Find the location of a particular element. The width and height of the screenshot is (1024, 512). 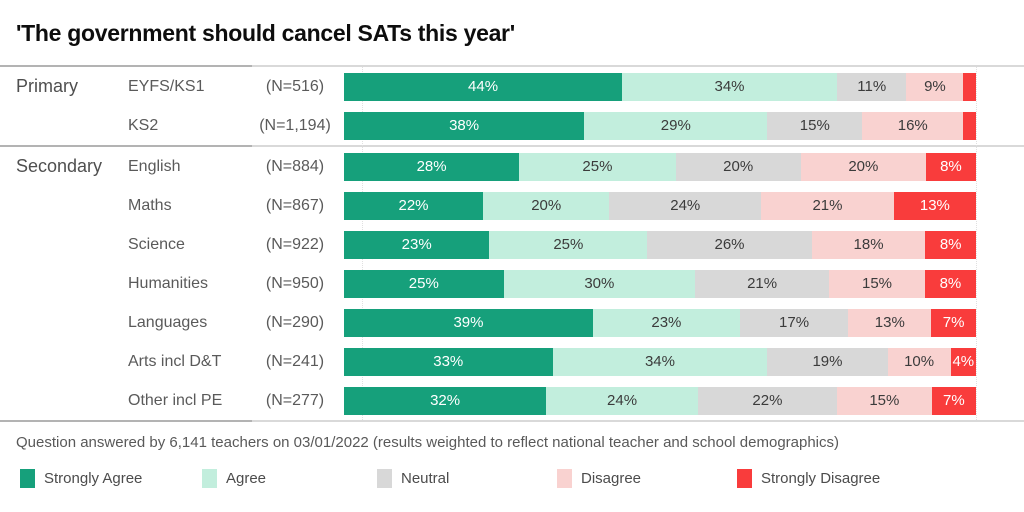

table-row: Arts incl D&T (N=241) 33% 34% 19% 10% 4% is located at coordinates (512, 361).